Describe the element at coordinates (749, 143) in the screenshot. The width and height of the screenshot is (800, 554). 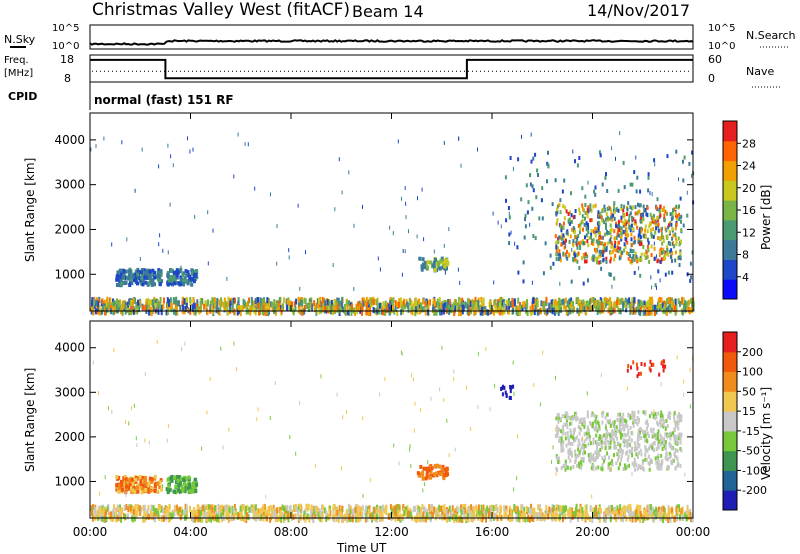
I see `colorbar-tick-label: 28` at that location.